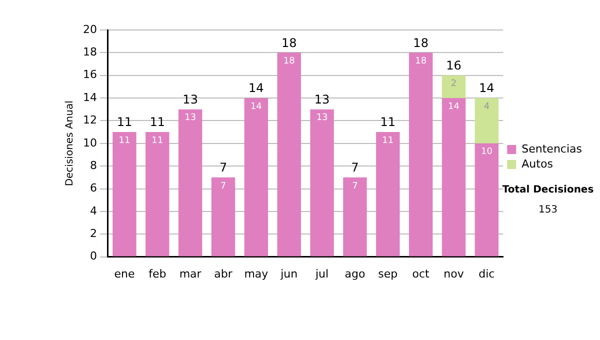  What do you see at coordinates (190, 273) in the screenshot?
I see `x-tick-label: mar` at bounding box center [190, 273].